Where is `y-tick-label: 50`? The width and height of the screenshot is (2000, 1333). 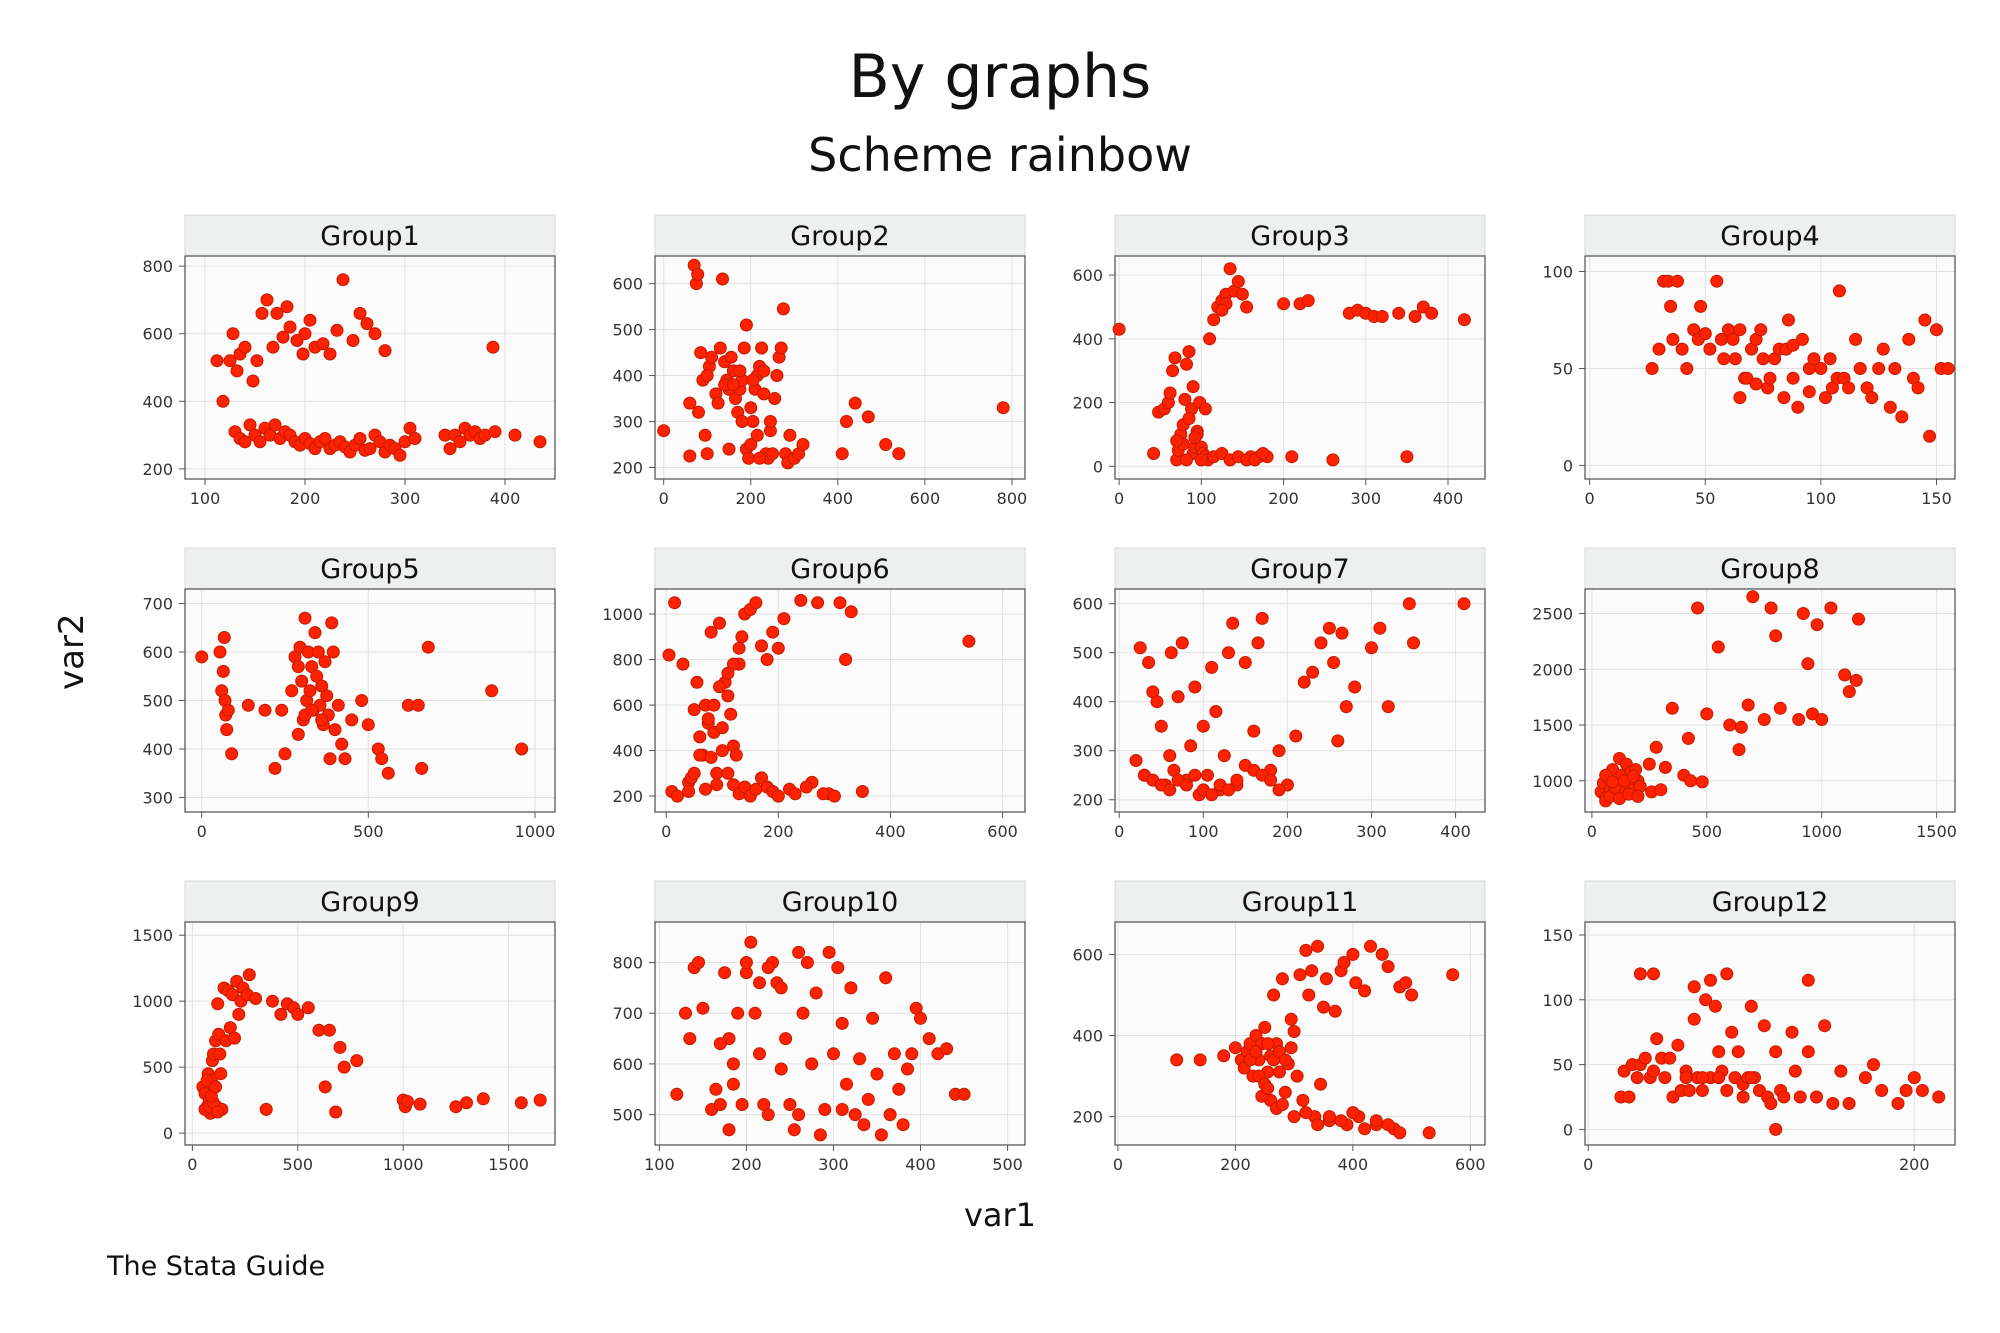
y-tick-label: 50 is located at coordinates (1563, 1065).